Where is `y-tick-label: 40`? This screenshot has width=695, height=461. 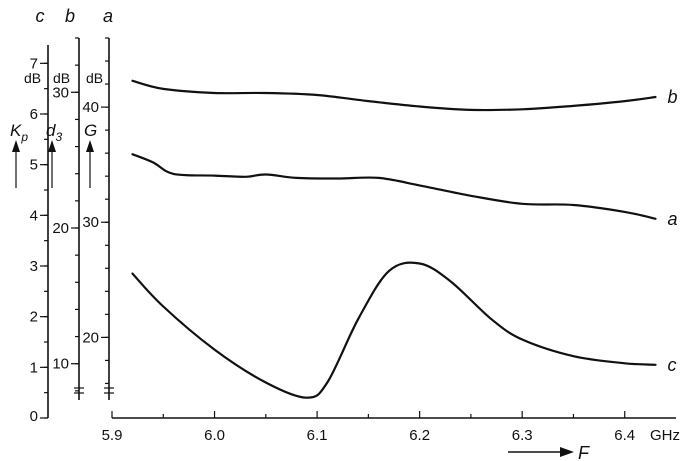
y-tick-label: 40 is located at coordinates (90, 107).